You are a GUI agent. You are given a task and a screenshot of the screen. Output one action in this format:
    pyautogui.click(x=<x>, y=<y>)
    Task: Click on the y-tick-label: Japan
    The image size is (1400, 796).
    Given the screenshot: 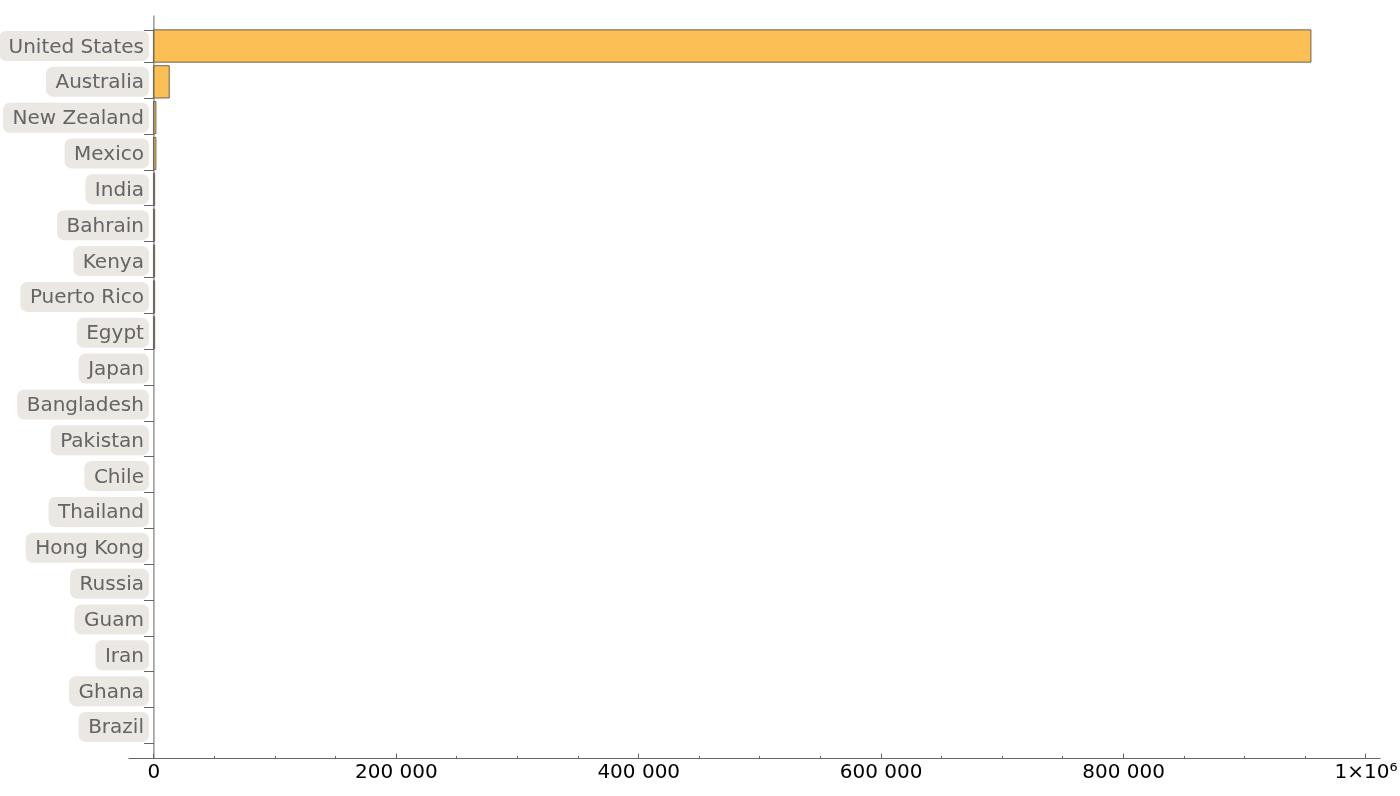 What is the action you would take?
    pyautogui.click(x=115, y=368)
    